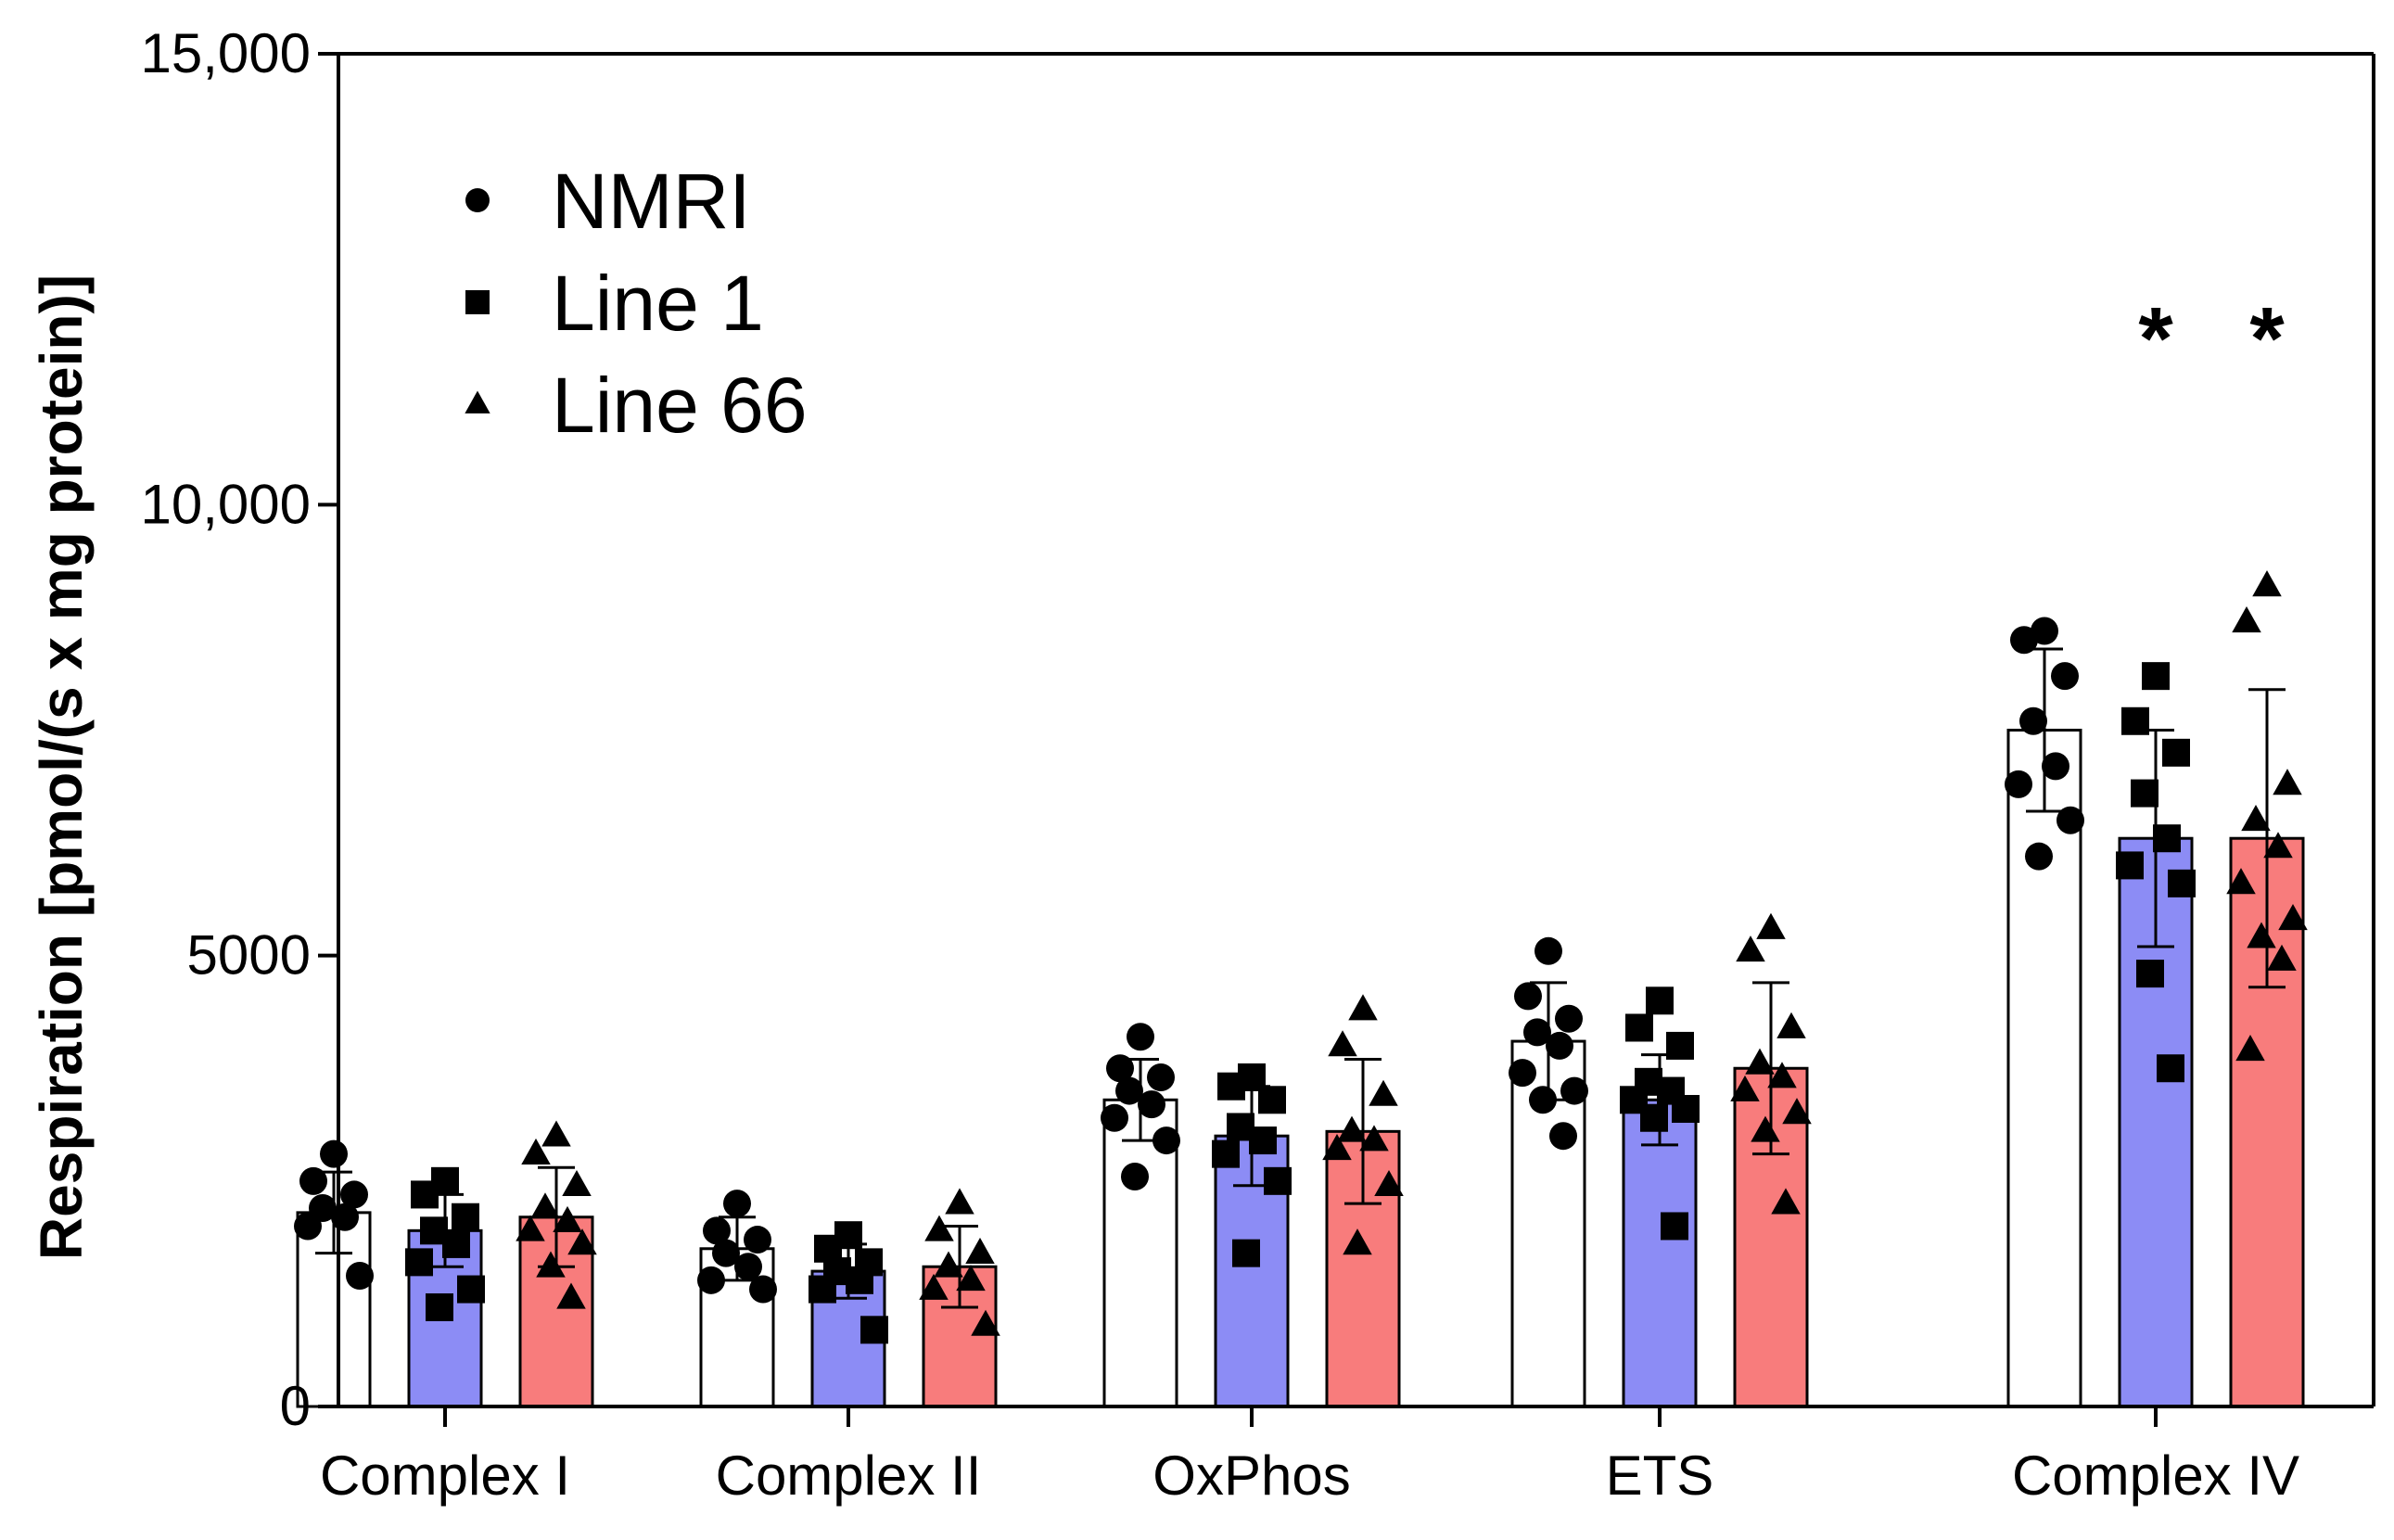  I want to click on x-tick-label: Complex II, so click(849, 1476).